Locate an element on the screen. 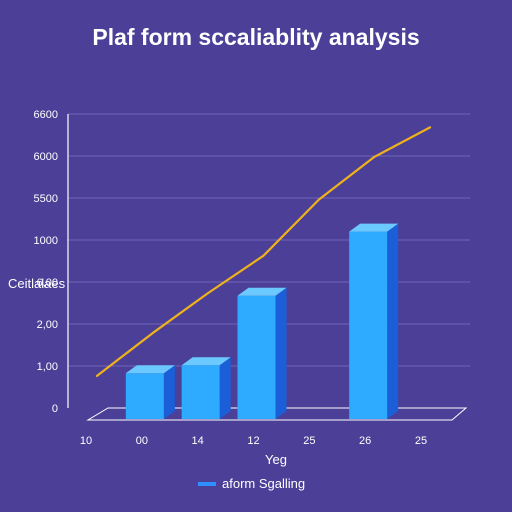 The image size is (512, 512). y-tick-label: 1000 is located at coordinates (46, 241).